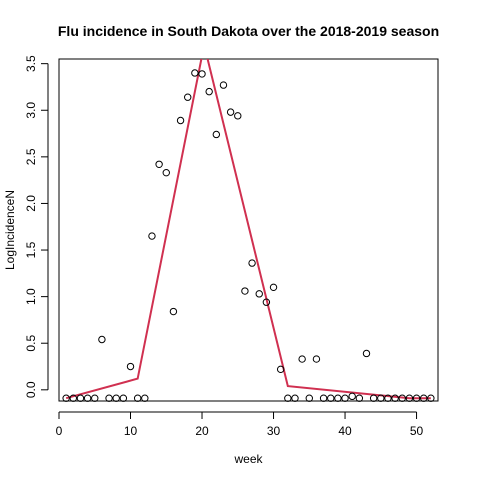  Describe the element at coordinates (36, 226) in the screenshot. I see `y-axis: 0.0 0.5 1.0 1.5 2.0 2.5 3.0 3.5` at that location.